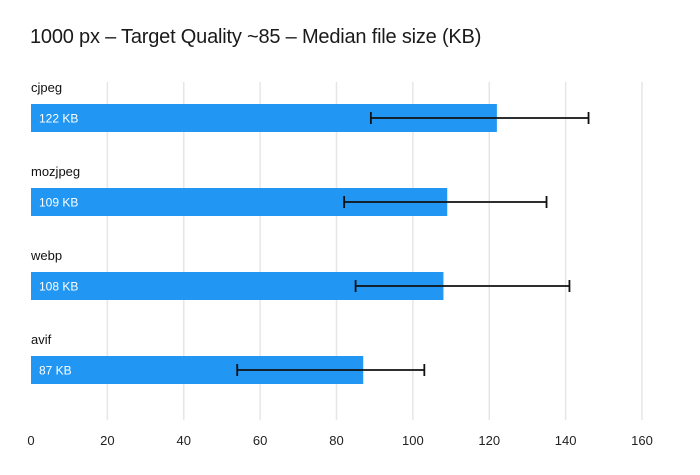  I want to click on category-label: mozjpeg, so click(55, 171).